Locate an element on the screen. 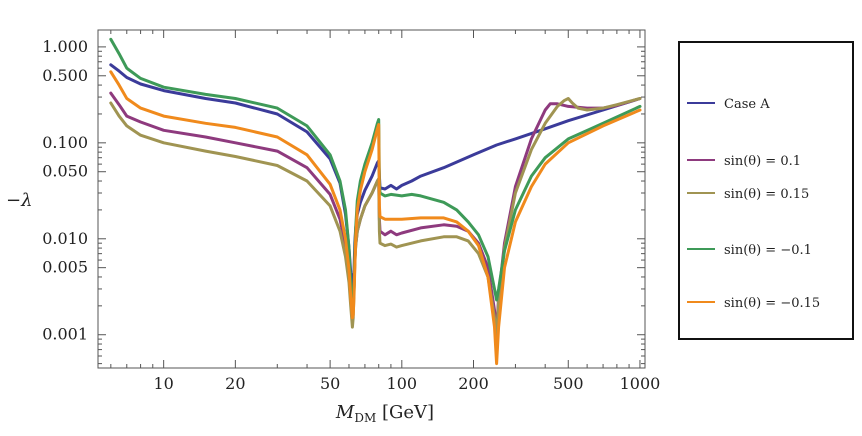 Image resolution: width=862 pixels, height=436 pixels. legend-label-2: sin(θ) = 0.1 is located at coordinates (762, 161).